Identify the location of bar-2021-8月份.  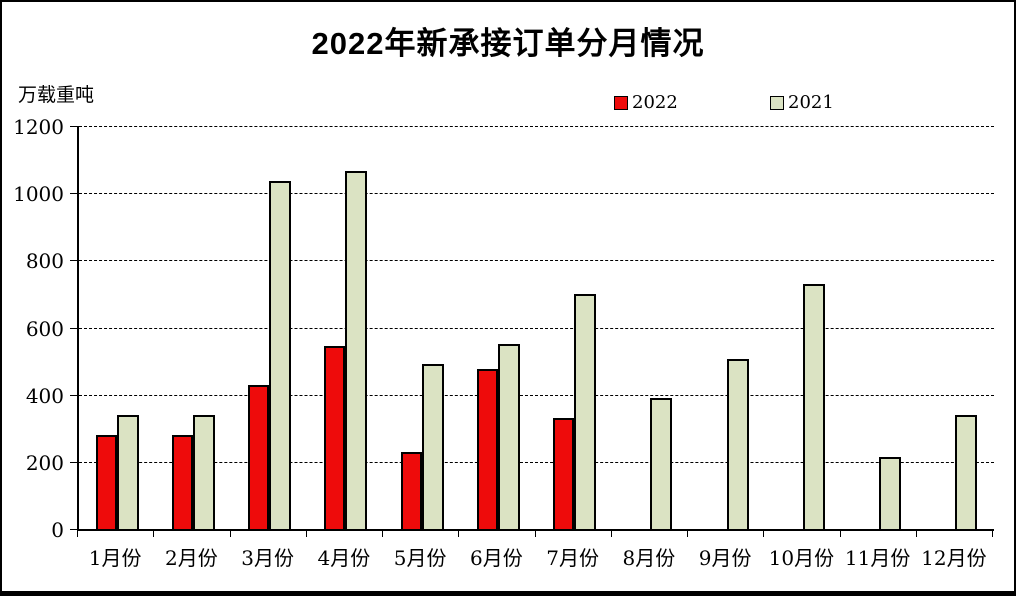
(661, 463).